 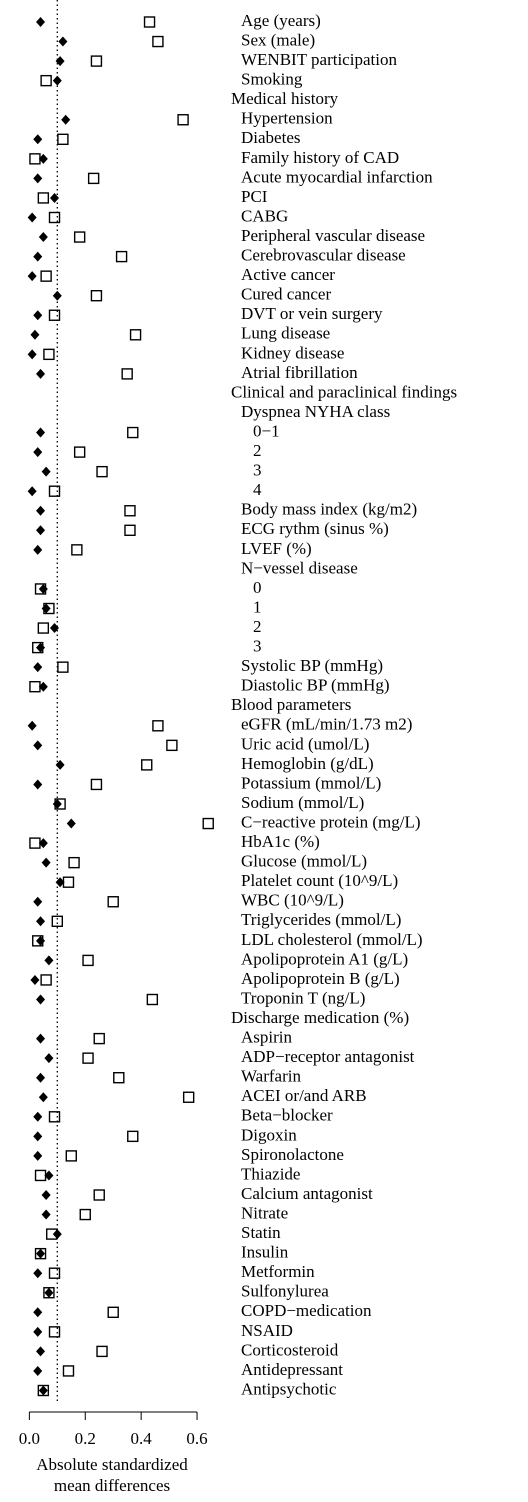 What do you see at coordinates (292, 1369) in the screenshot?
I see `row-label: Antidepressant` at bounding box center [292, 1369].